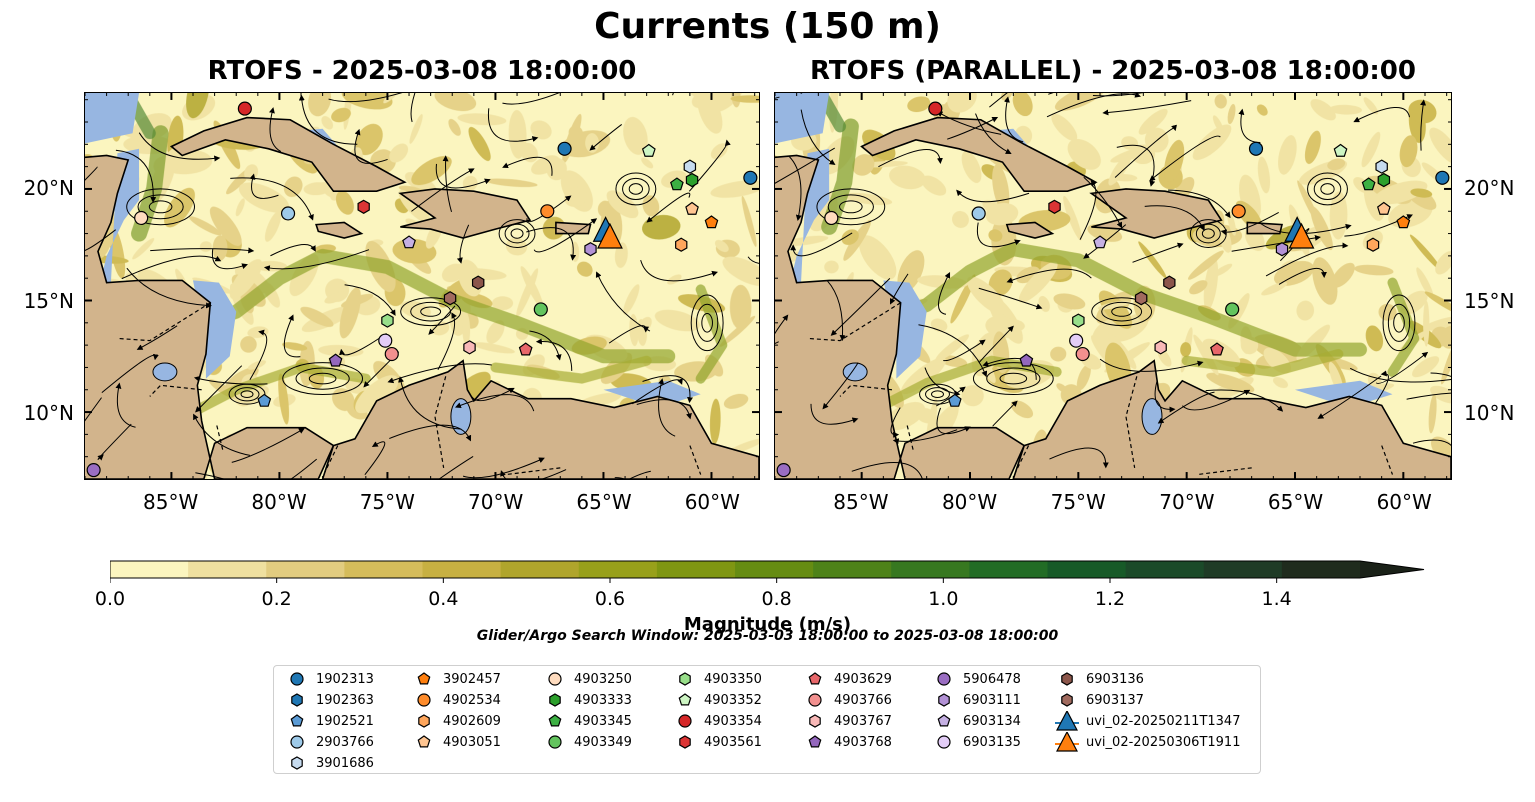  What do you see at coordinates (276, 599) in the screenshot?
I see `colorbar-tick-label: 0.2` at bounding box center [276, 599].